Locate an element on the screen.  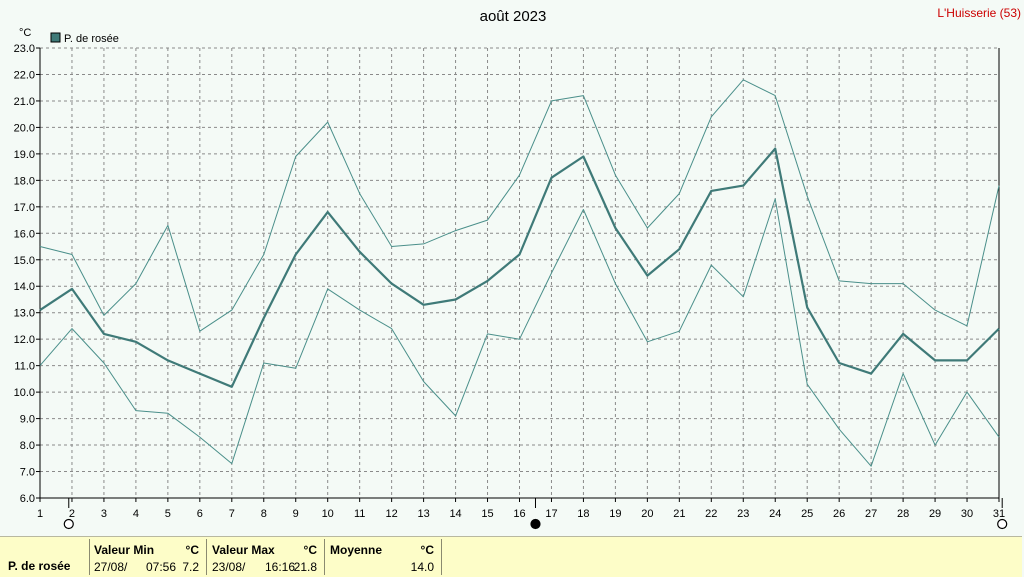
y-tick-label: 20.0 is located at coordinates (24, 128).